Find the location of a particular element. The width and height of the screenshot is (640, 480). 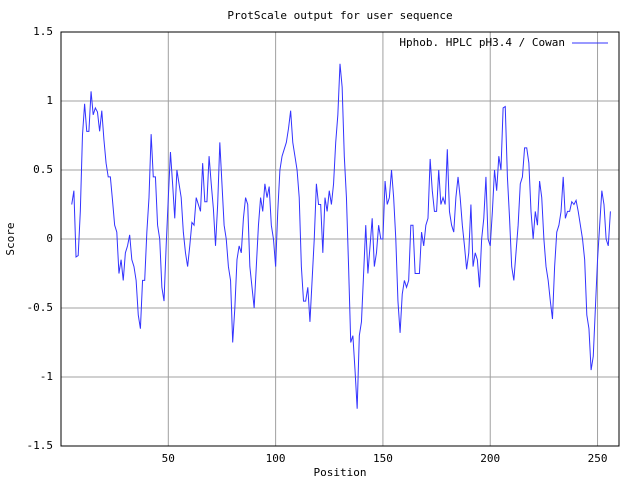

y-tick-label: -1 is located at coordinates (46, 376).